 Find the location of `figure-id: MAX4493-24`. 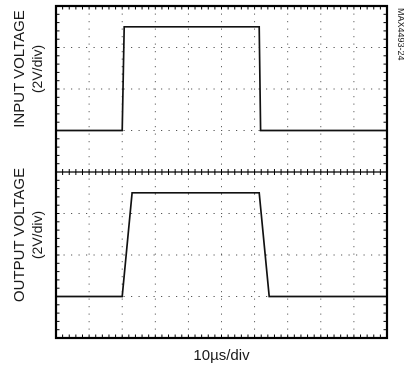

figure-id: MAX4493-24 is located at coordinates (400, 34).